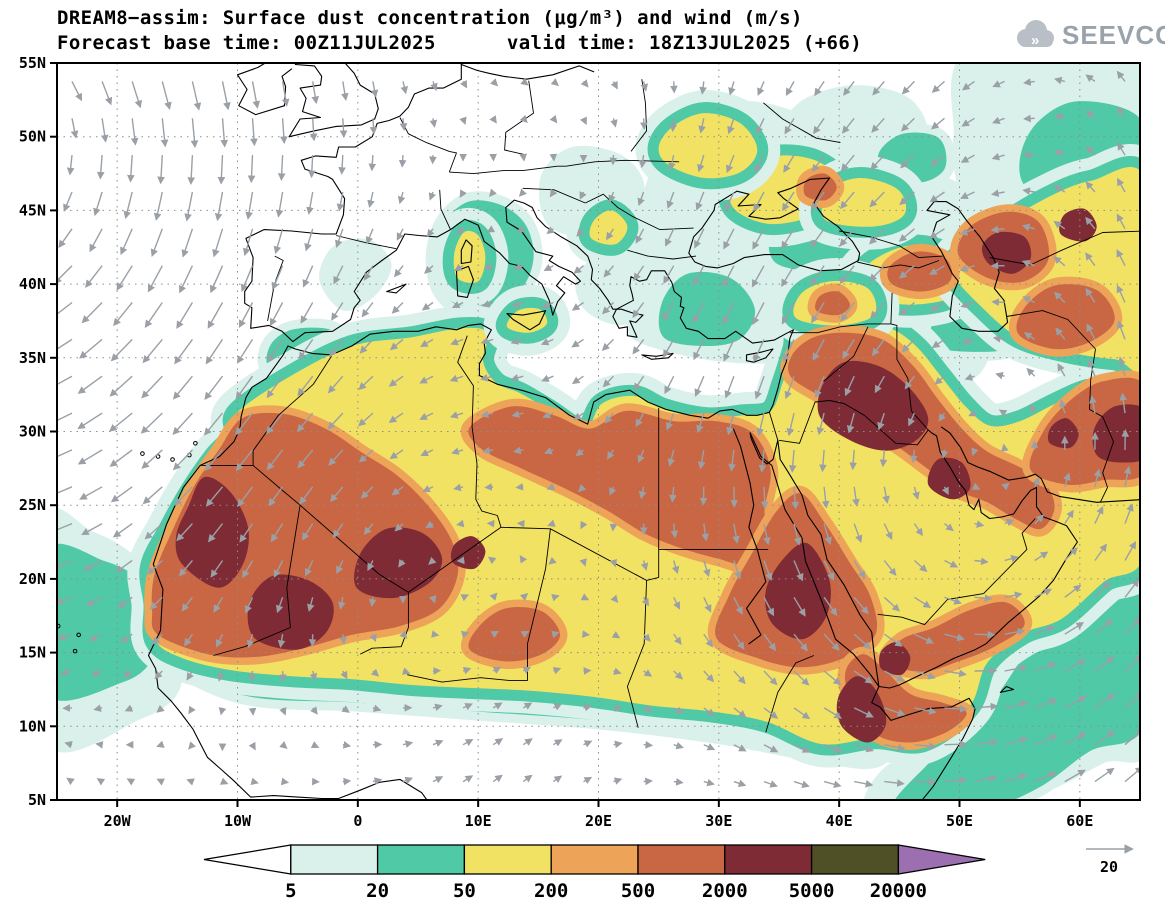  What do you see at coordinates (290, 891) in the screenshot?
I see `svg-text: 5` at bounding box center [290, 891].